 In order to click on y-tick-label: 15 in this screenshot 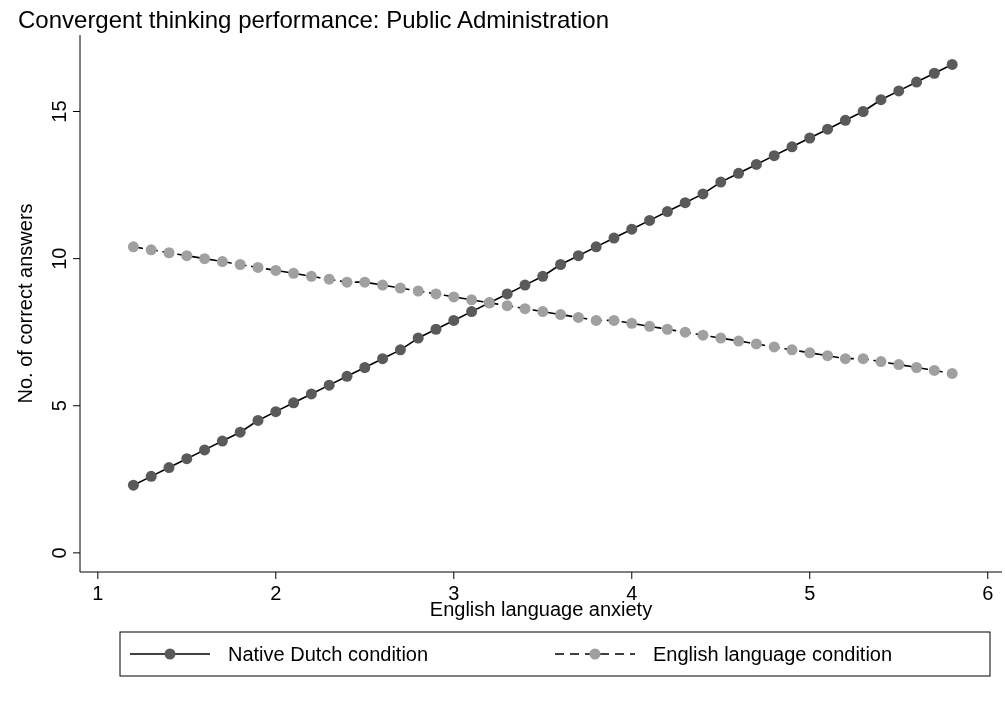, I will do `click(59, 111)`.